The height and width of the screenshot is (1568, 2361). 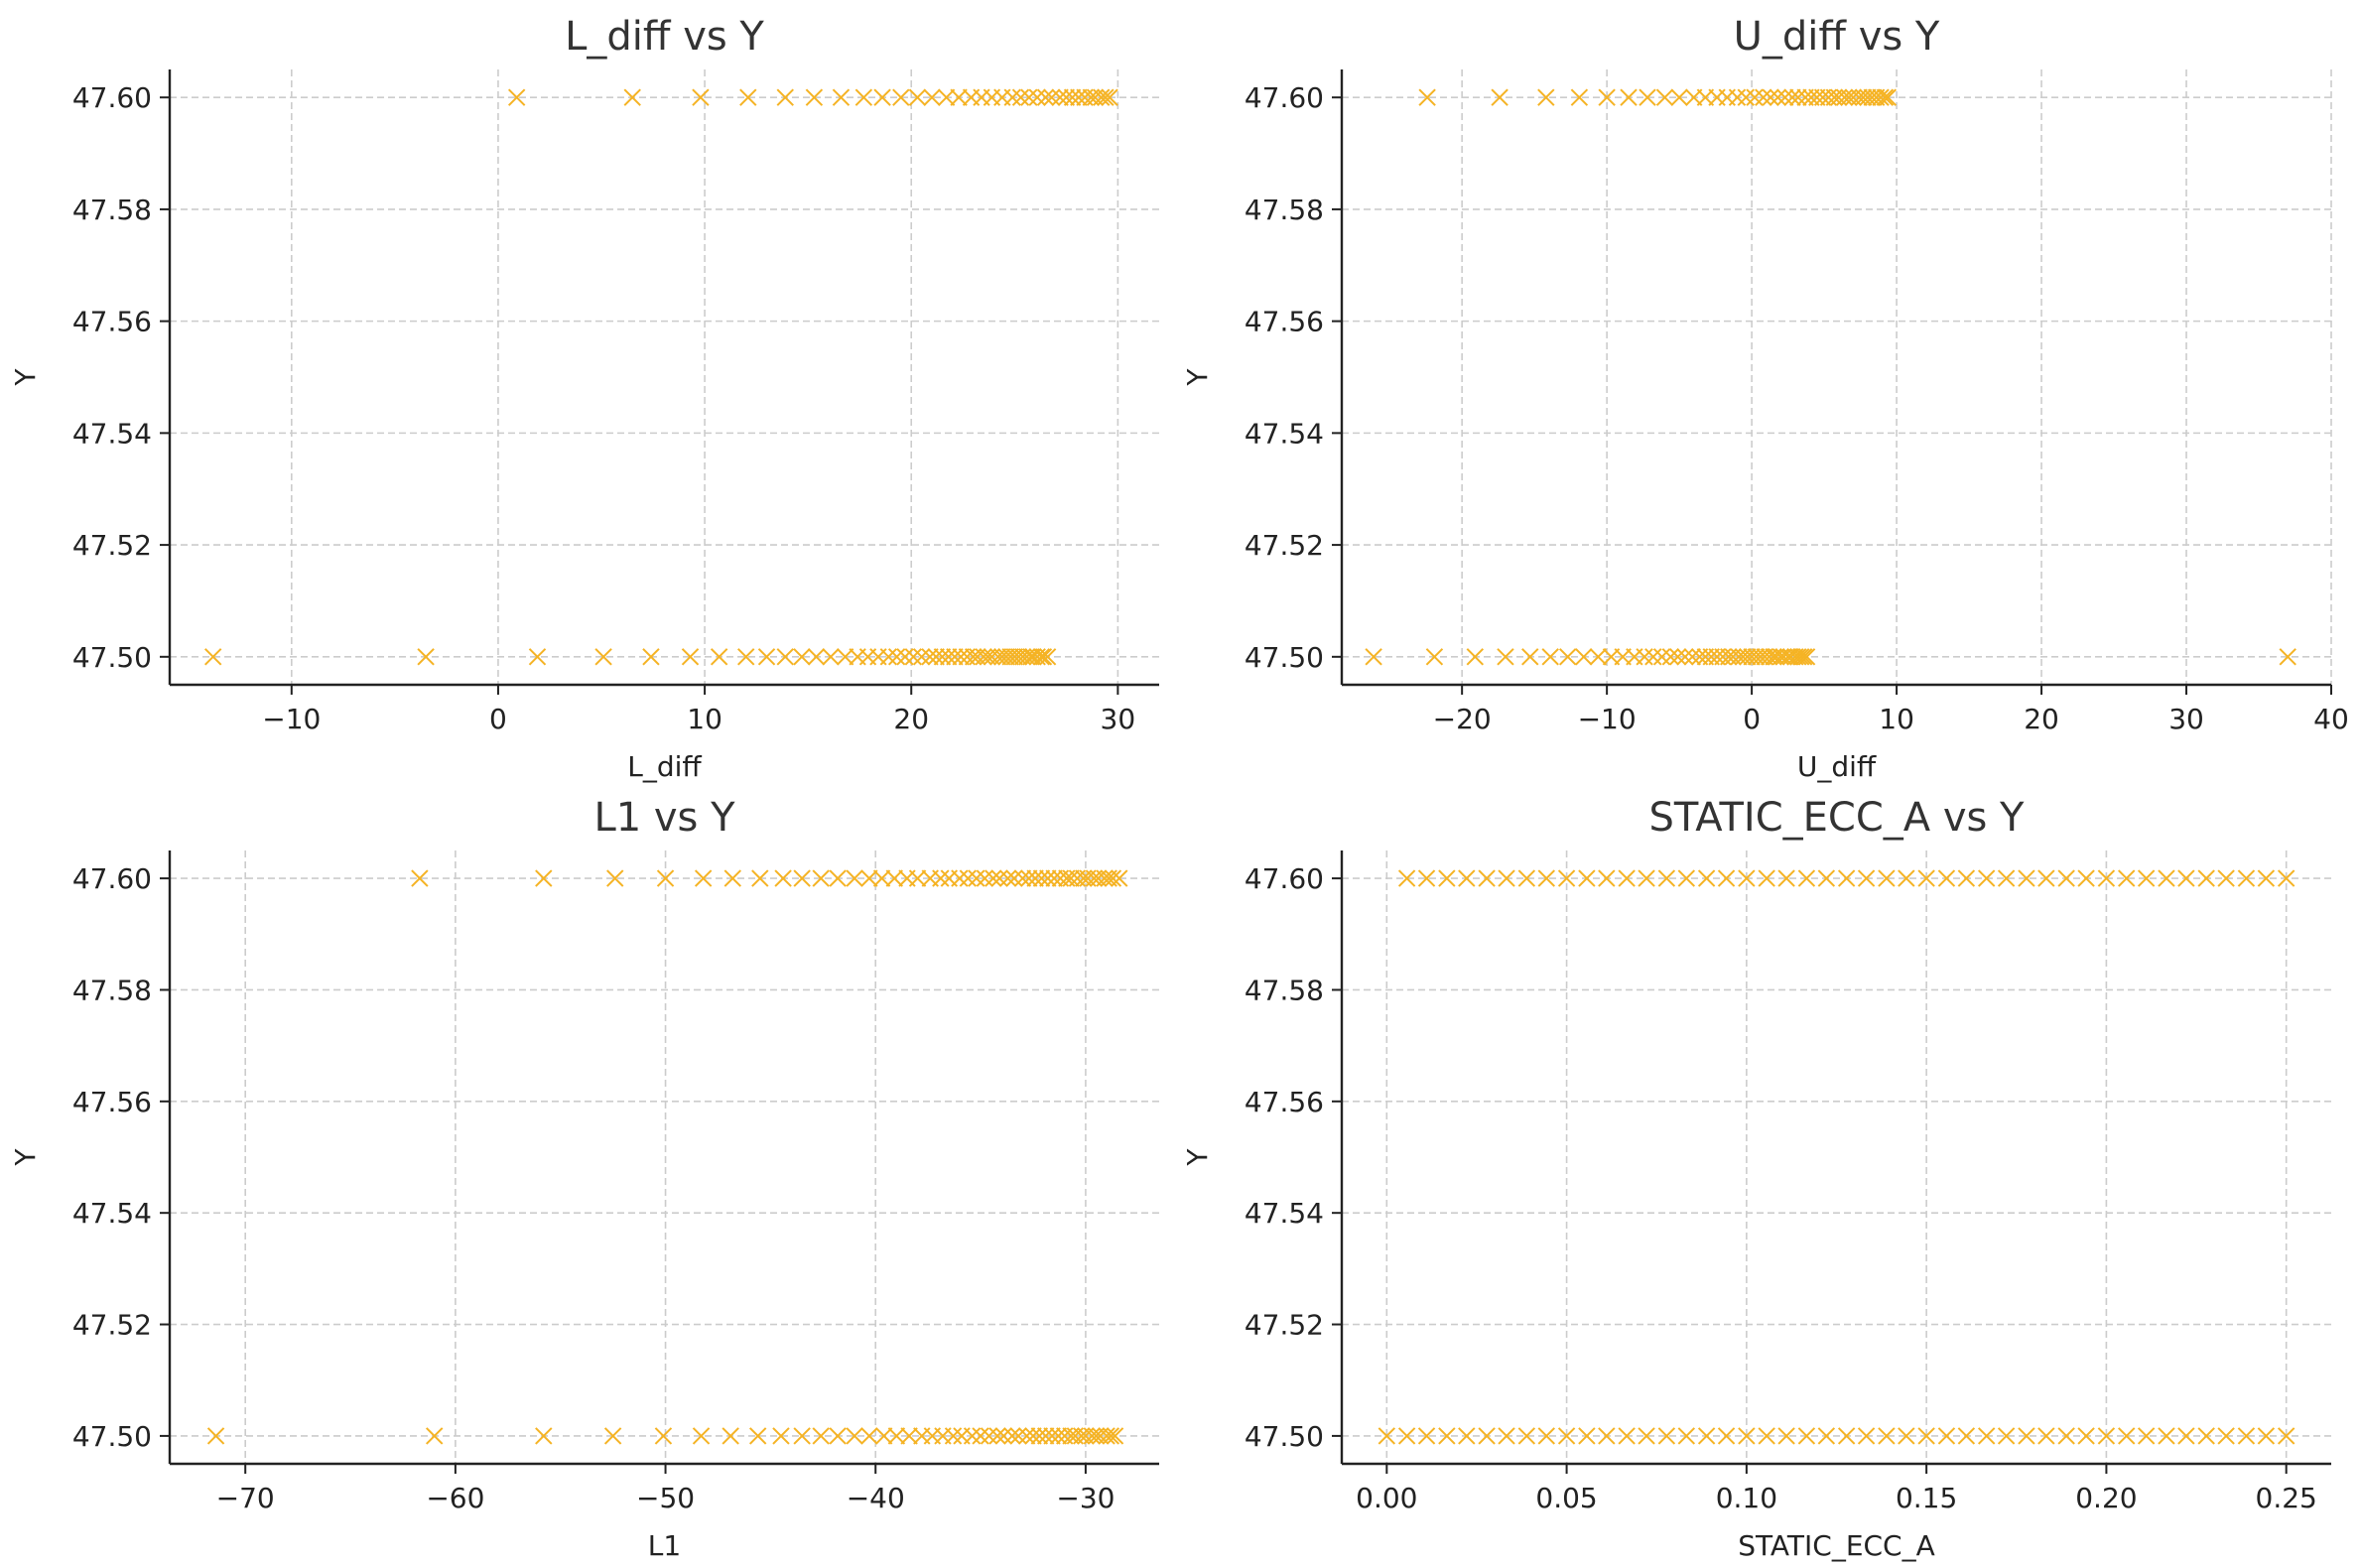 I want to click on x-tick-label: −10, so click(x=1607, y=719).